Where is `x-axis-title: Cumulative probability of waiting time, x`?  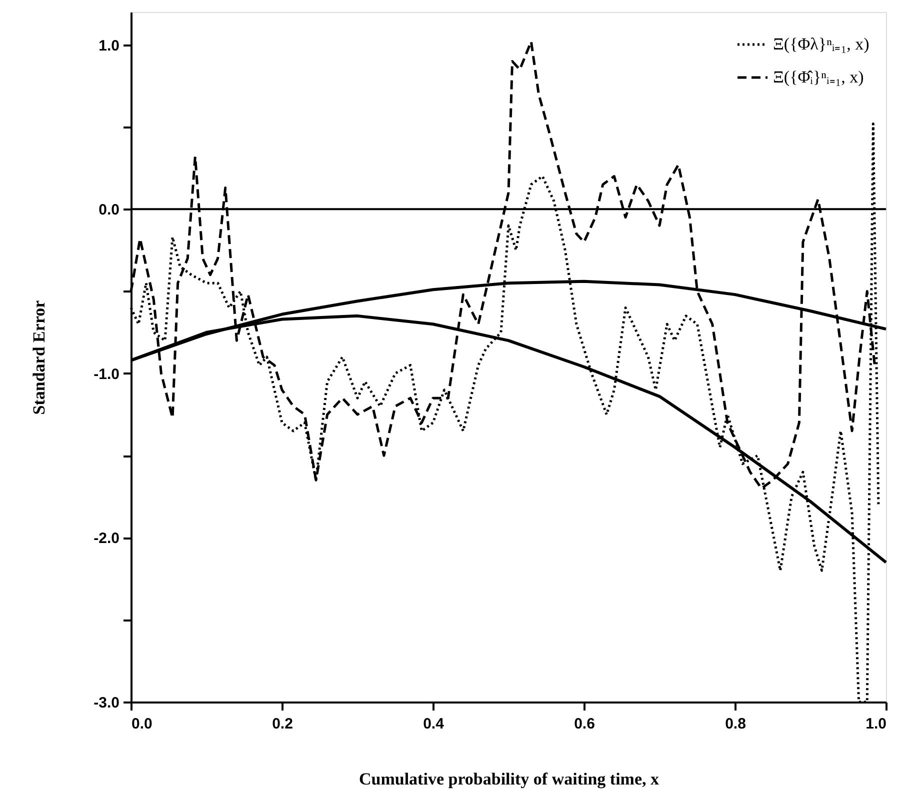
x-axis-title: Cumulative probability of waiting time, x is located at coordinates (509, 779).